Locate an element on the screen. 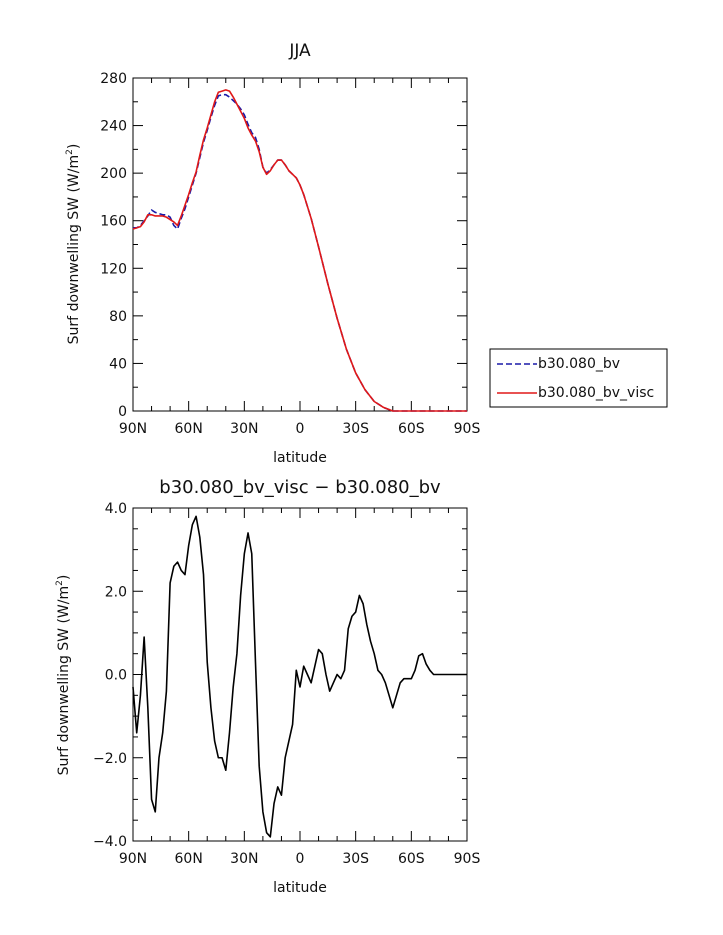  top-x-tick-label: 30N is located at coordinates (244, 429).